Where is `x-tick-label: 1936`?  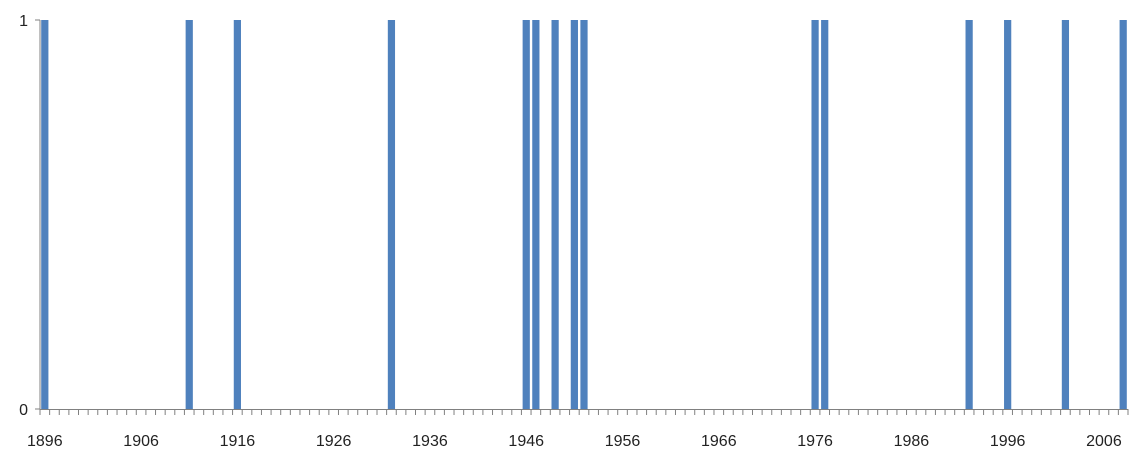 x-tick-label: 1936 is located at coordinates (430, 441).